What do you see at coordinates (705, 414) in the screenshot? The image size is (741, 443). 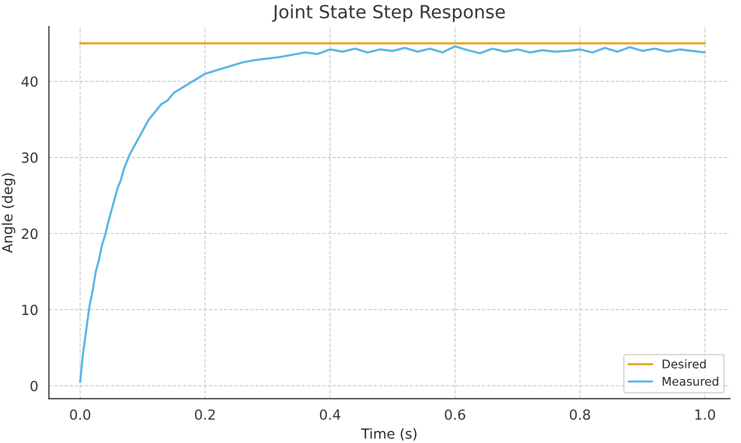 I see `x-tick-label: 1.0` at bounding box center [705, 414].